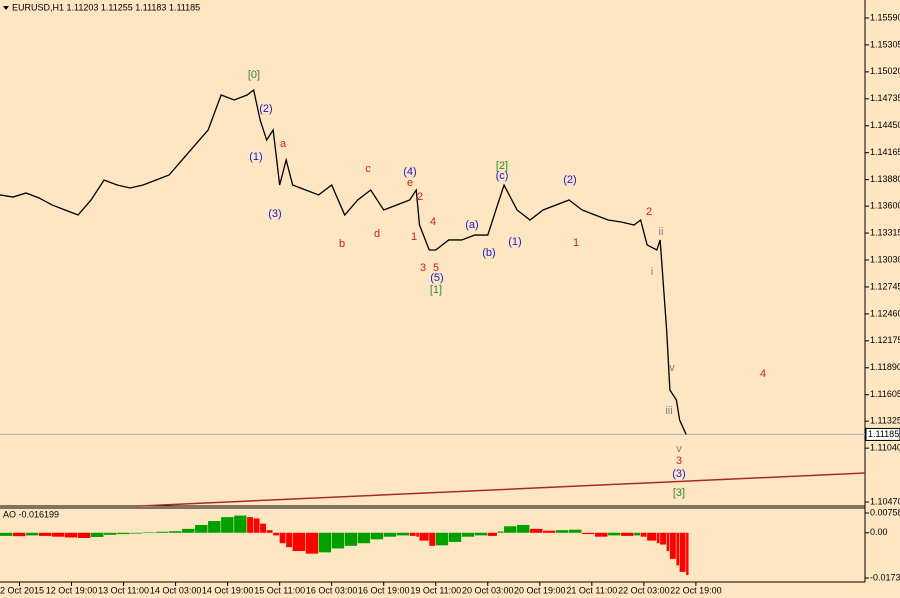 The height and width of the screenshot is (598, 900). What do you see at coordinates (279, 590) in the screenshot?
I see `x-tick-label: 15 Oct 11:00` at bounding box center [279, 590].